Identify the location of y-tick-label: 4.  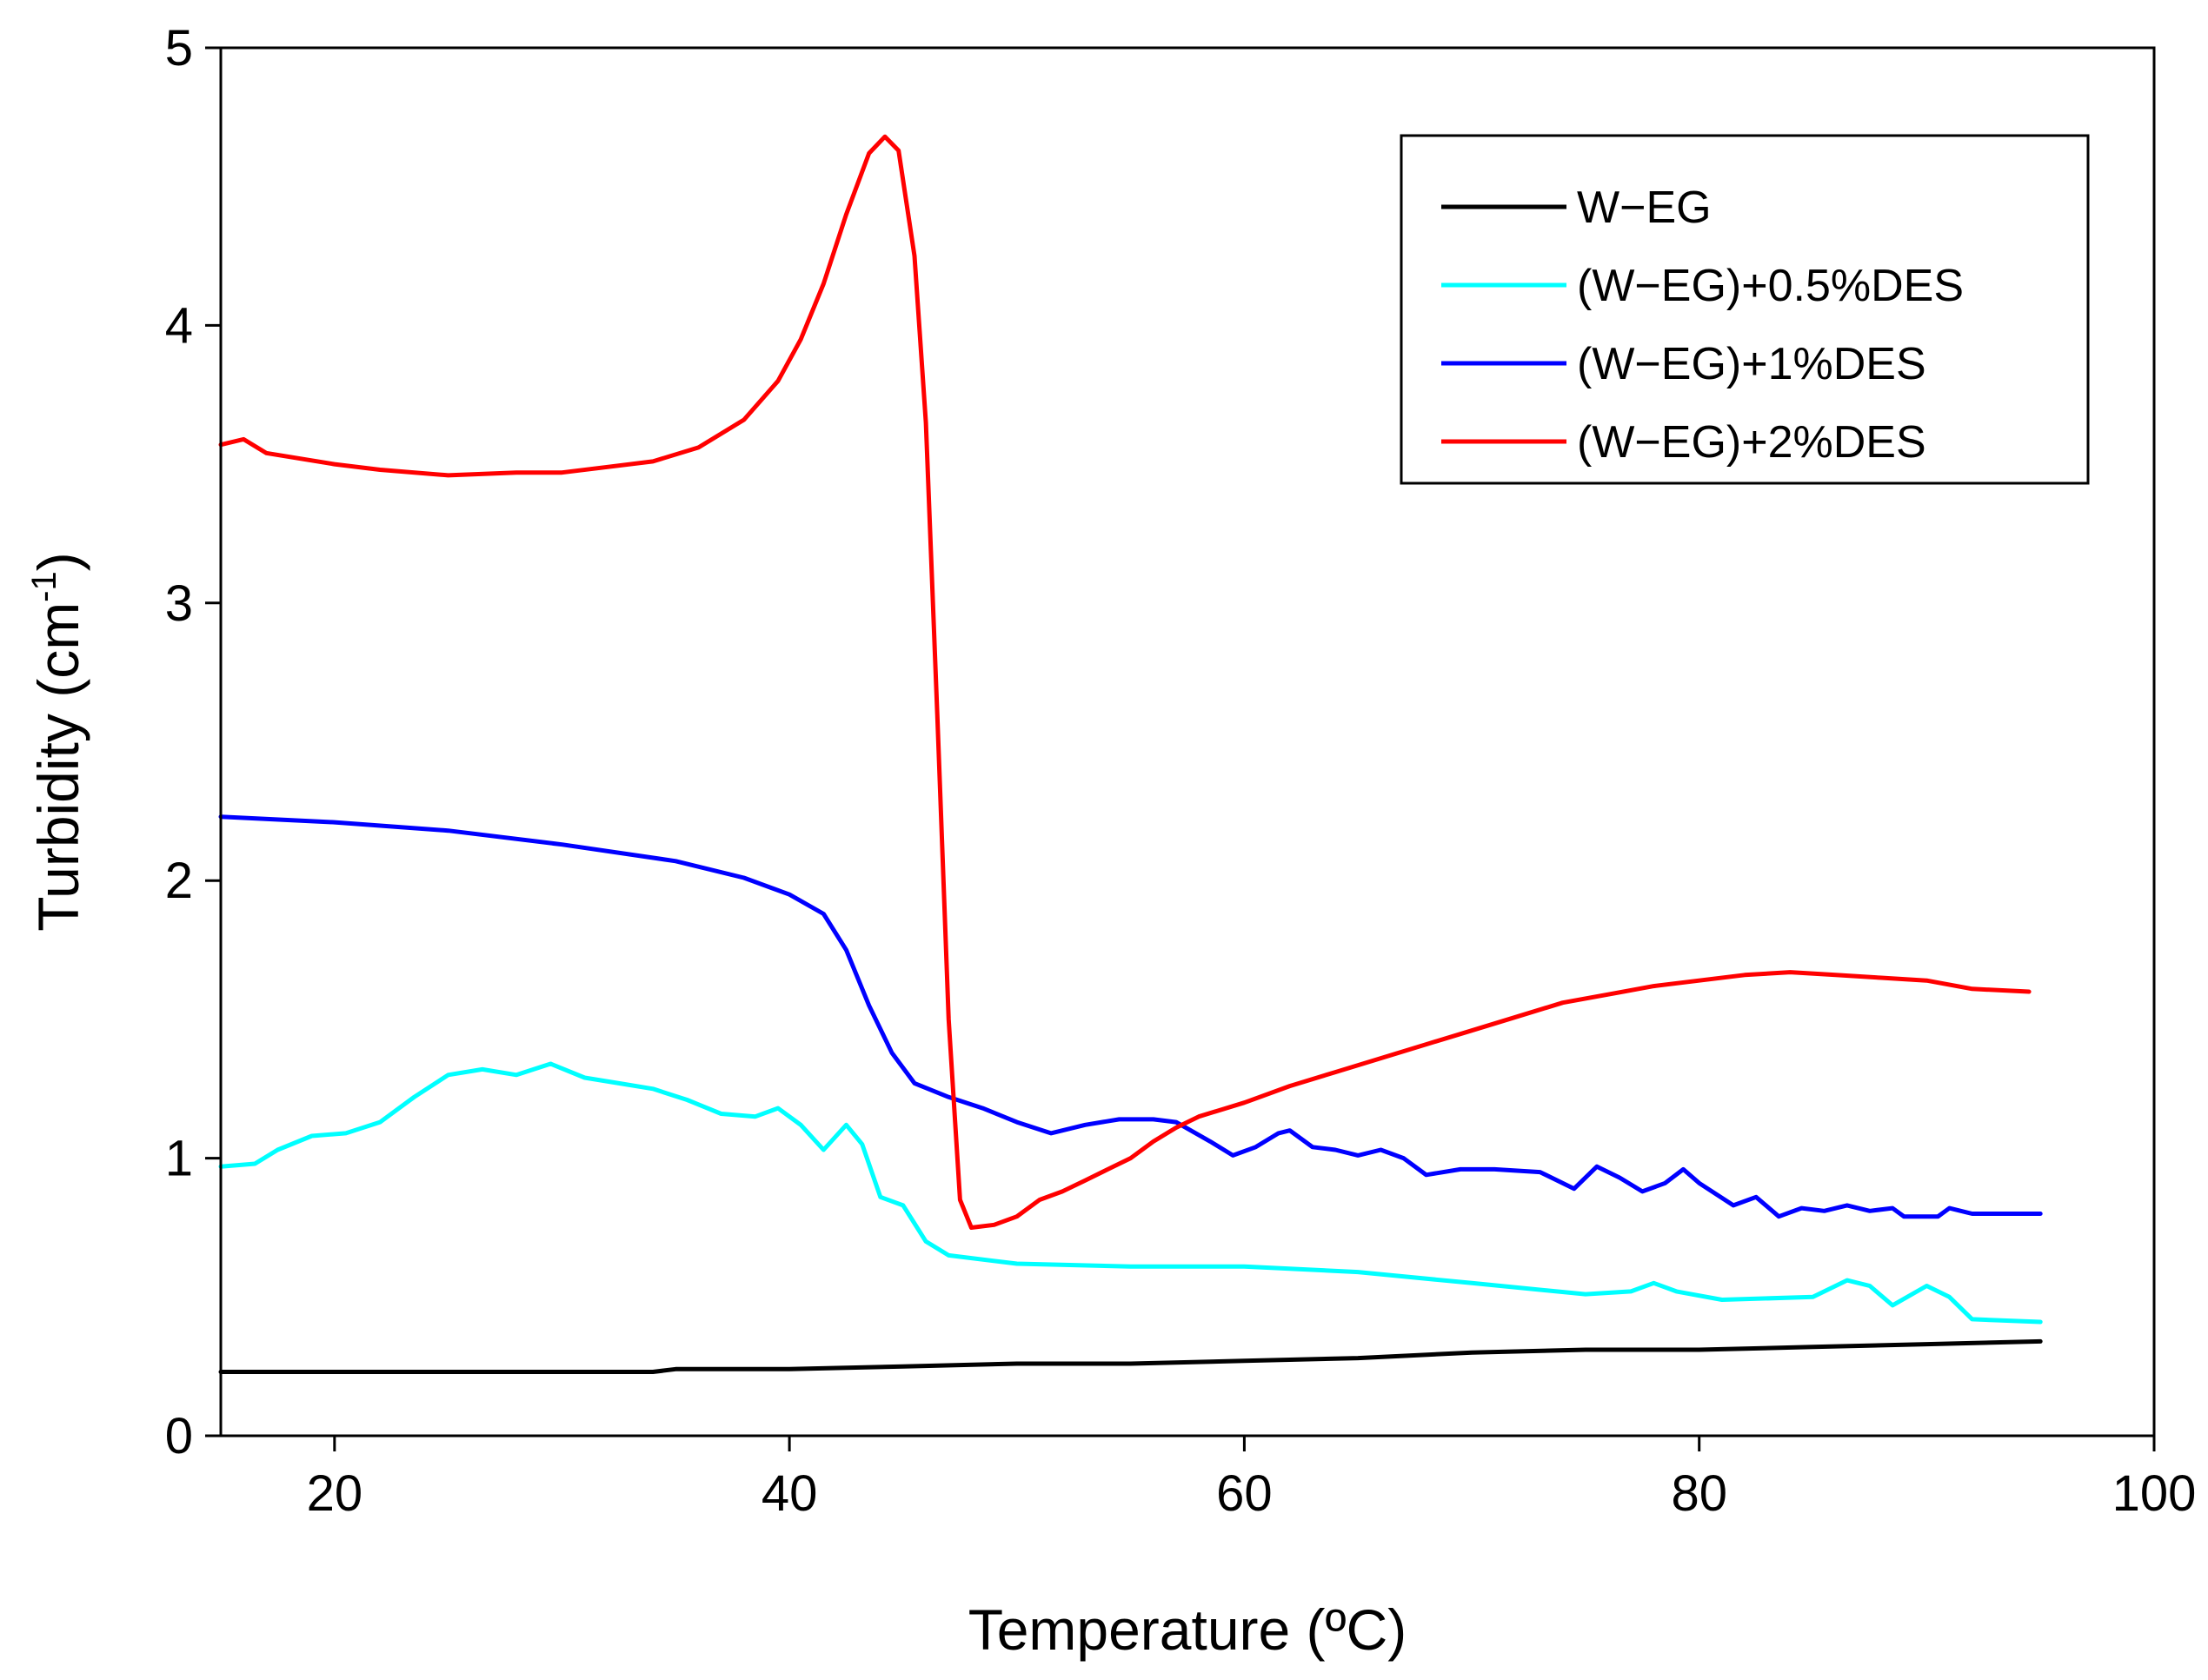
(179, 325).